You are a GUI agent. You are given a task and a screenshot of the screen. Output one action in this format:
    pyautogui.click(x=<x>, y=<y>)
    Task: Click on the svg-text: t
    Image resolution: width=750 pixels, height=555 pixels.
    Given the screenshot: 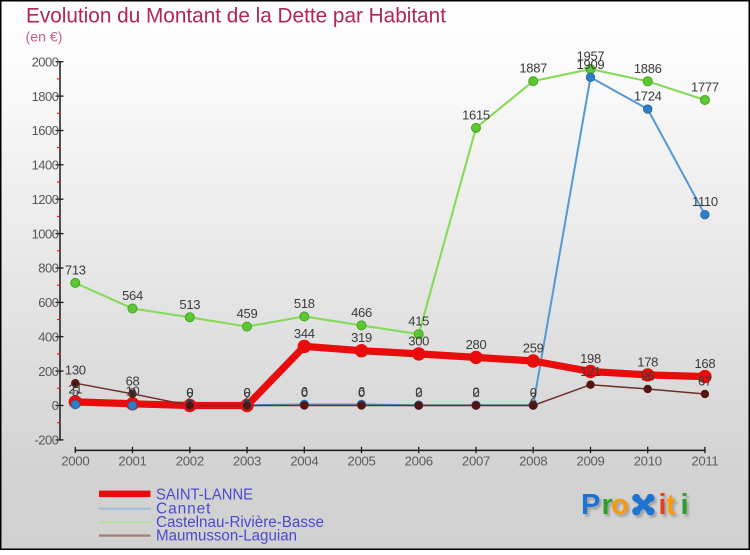 What is the action you would take?
    pyautogui.click(x=671, y=505)
    